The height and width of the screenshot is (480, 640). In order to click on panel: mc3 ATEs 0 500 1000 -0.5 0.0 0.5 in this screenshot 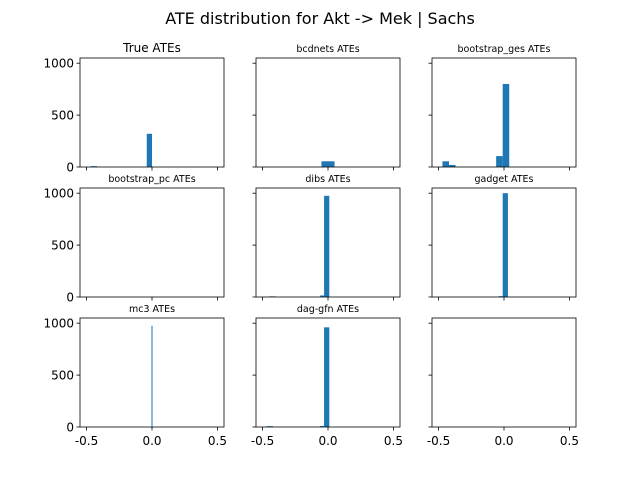, I will do `click(135, 376)`.